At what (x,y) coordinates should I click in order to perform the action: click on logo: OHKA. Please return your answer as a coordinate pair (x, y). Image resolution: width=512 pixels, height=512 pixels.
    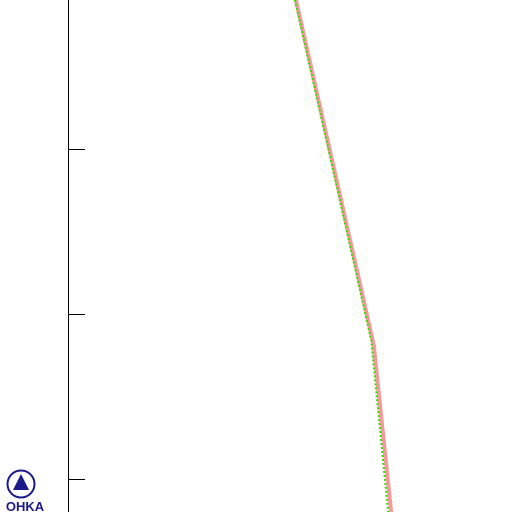
    Looking at the image, I should click on (25, 490).